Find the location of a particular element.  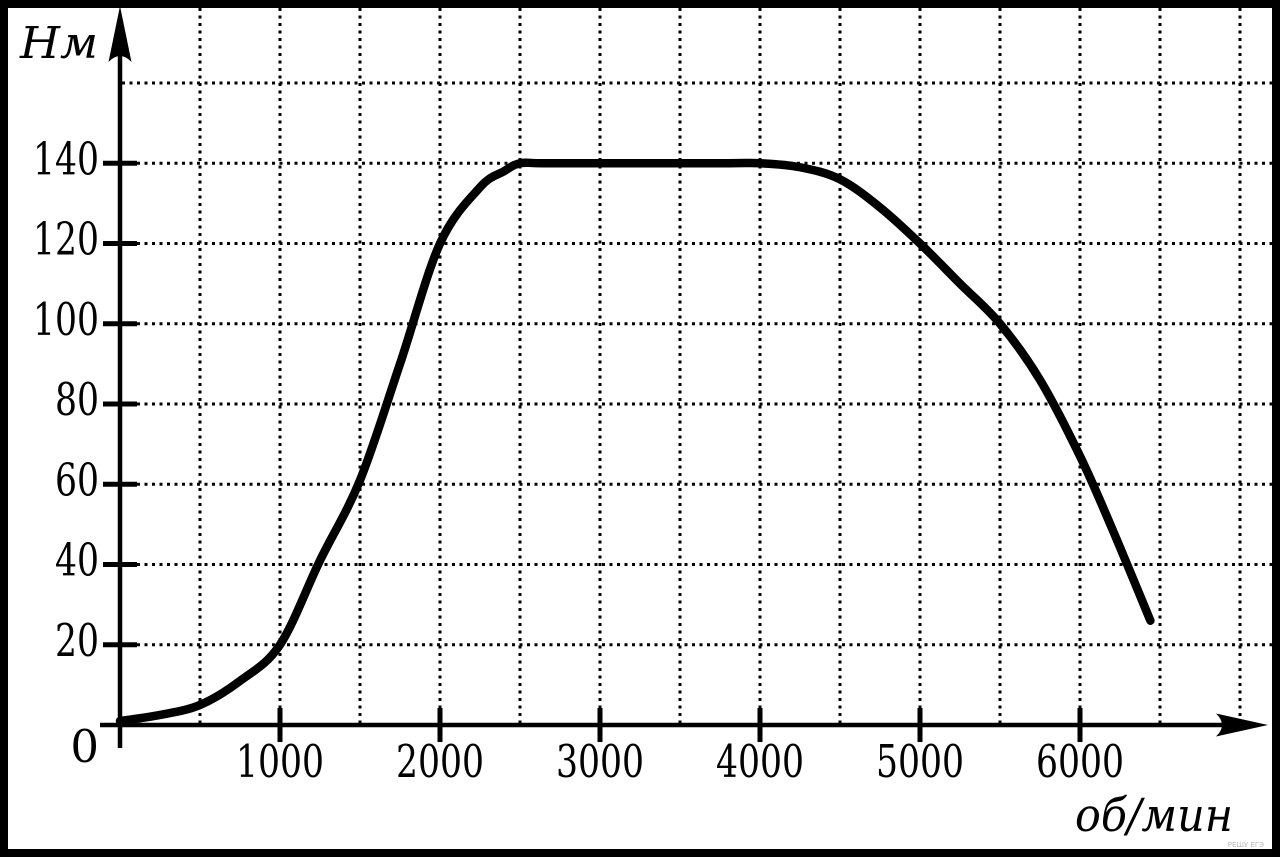

y-tick-label: 40 is located at coordinates (77, 560).